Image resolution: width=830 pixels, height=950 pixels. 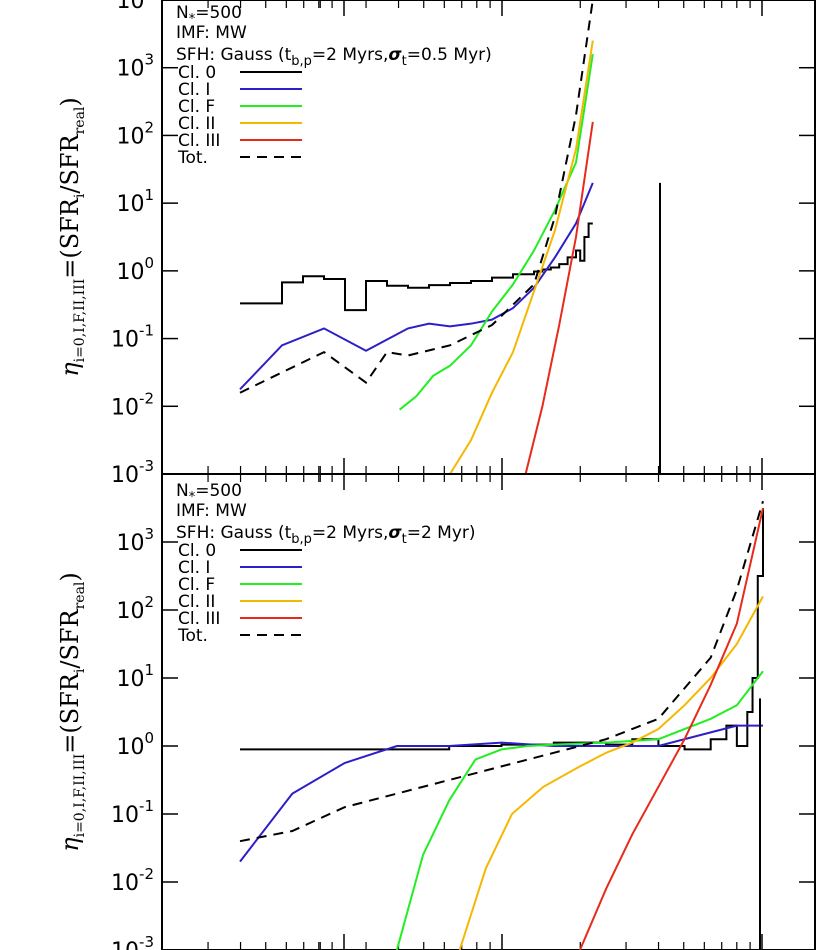 What do you see at coordinates (334, 57) in the screenshot?
I see `annotation-sfh: SFH: Gauss (tb,p=2 Myrs,σt=0.5 Myr)` at bounding box center [334, 57].